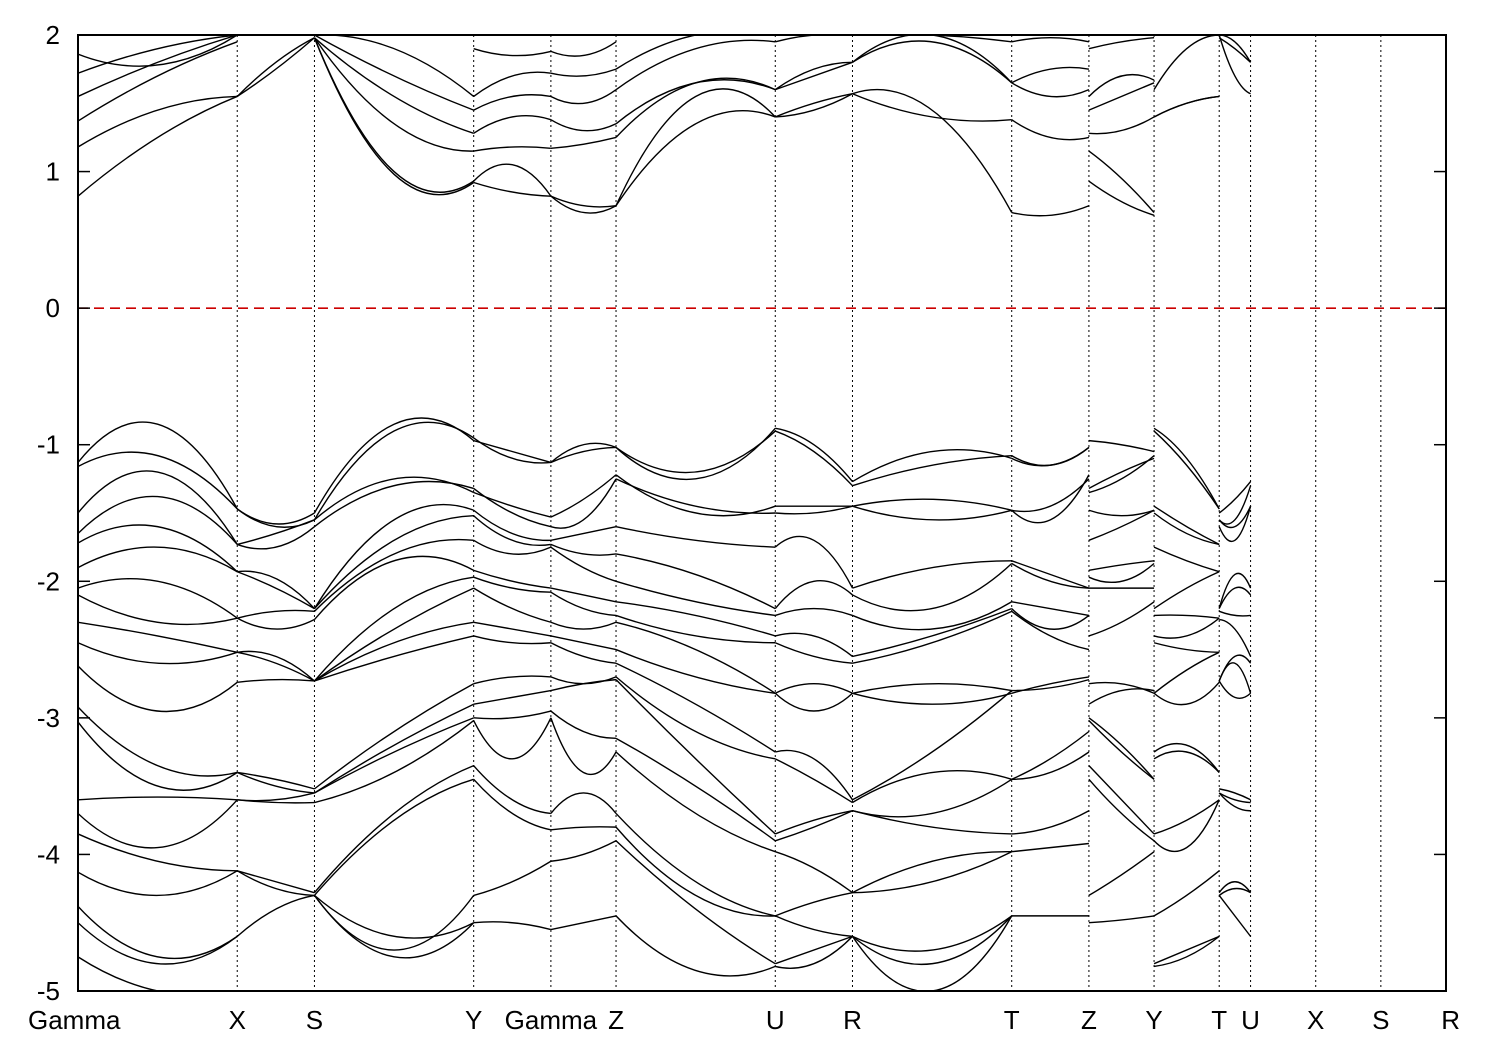 The width and height of the screenshot is (1500, 1050). I want to click on y-tick-label: -2, so click(48, 581).